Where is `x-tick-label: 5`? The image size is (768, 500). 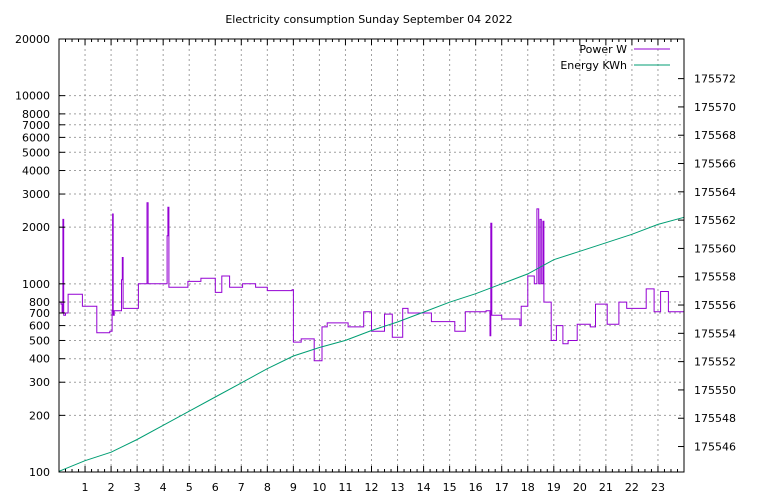
x-tick-label: 5 is located at coordinates (189, 487).